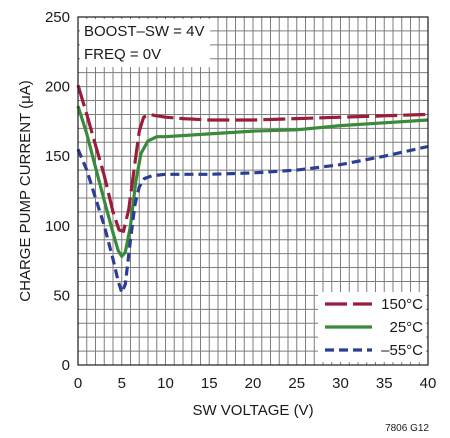 This screenshot has width=450, height=438. I want to click on annotation-boost-sw: BOOST–SW = 4V, so click(144, 31).